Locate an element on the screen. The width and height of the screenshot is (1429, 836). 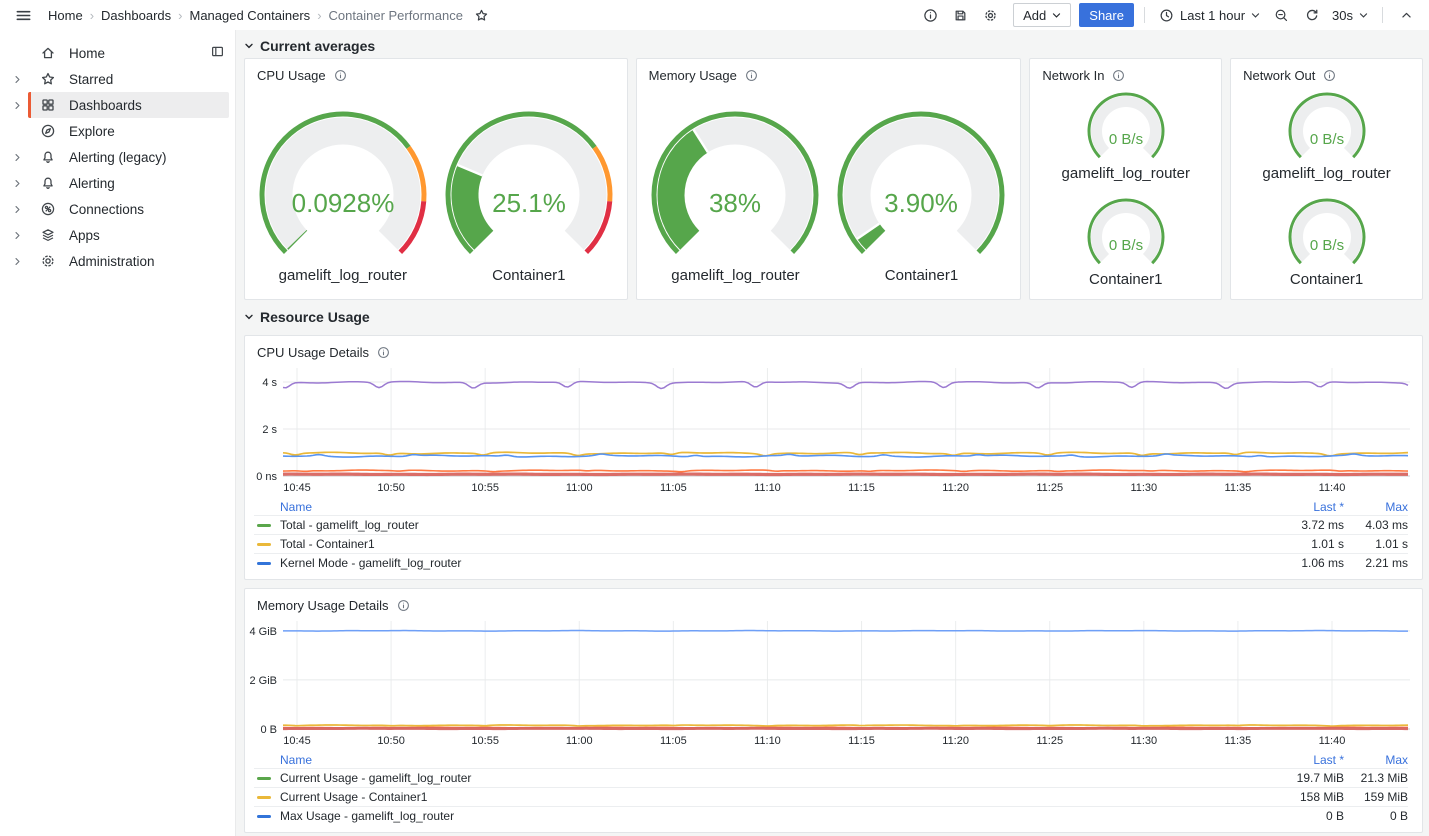
series-name: Total - gamelift_log_router is located at coordinates (349, 525).